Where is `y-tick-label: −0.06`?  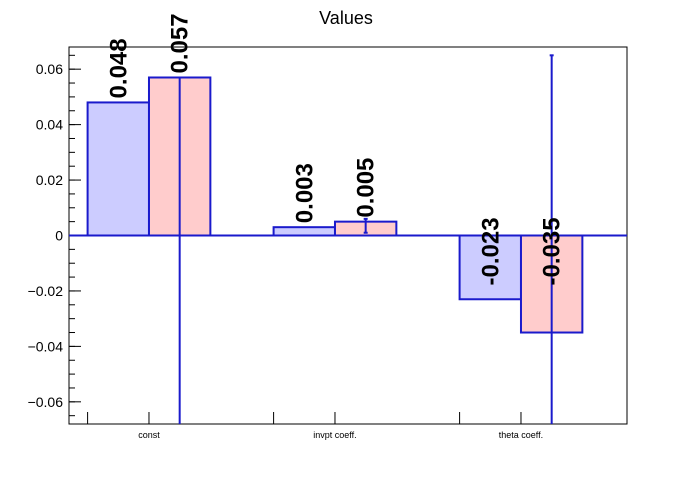
y-tick-label: −0.06 is located at coordinates (46, 402).